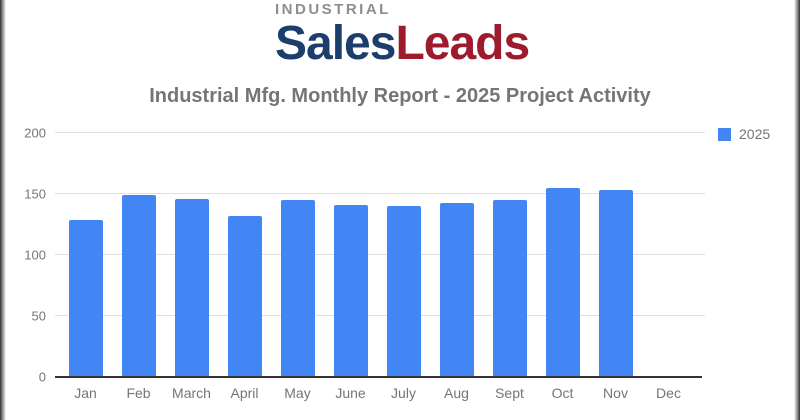  What do you see at coordinates (509, 393) in the screenshot?
I see `x-axis-label-sept: Sept` at bounding box center [509, 393].